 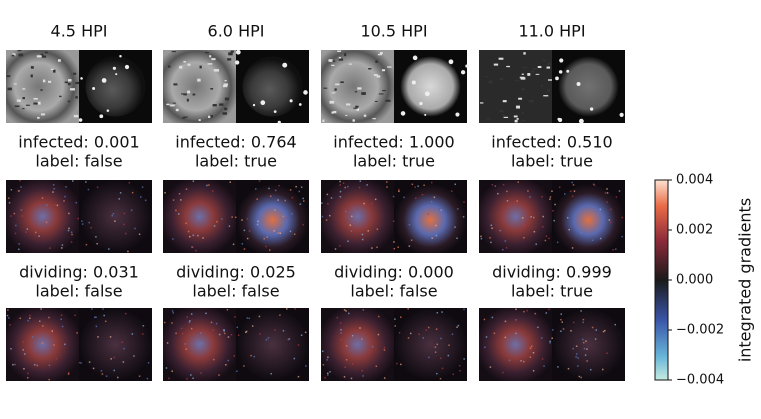 I want to click on colorbar-tick-label: 0.004, so click(x=694, y=180).